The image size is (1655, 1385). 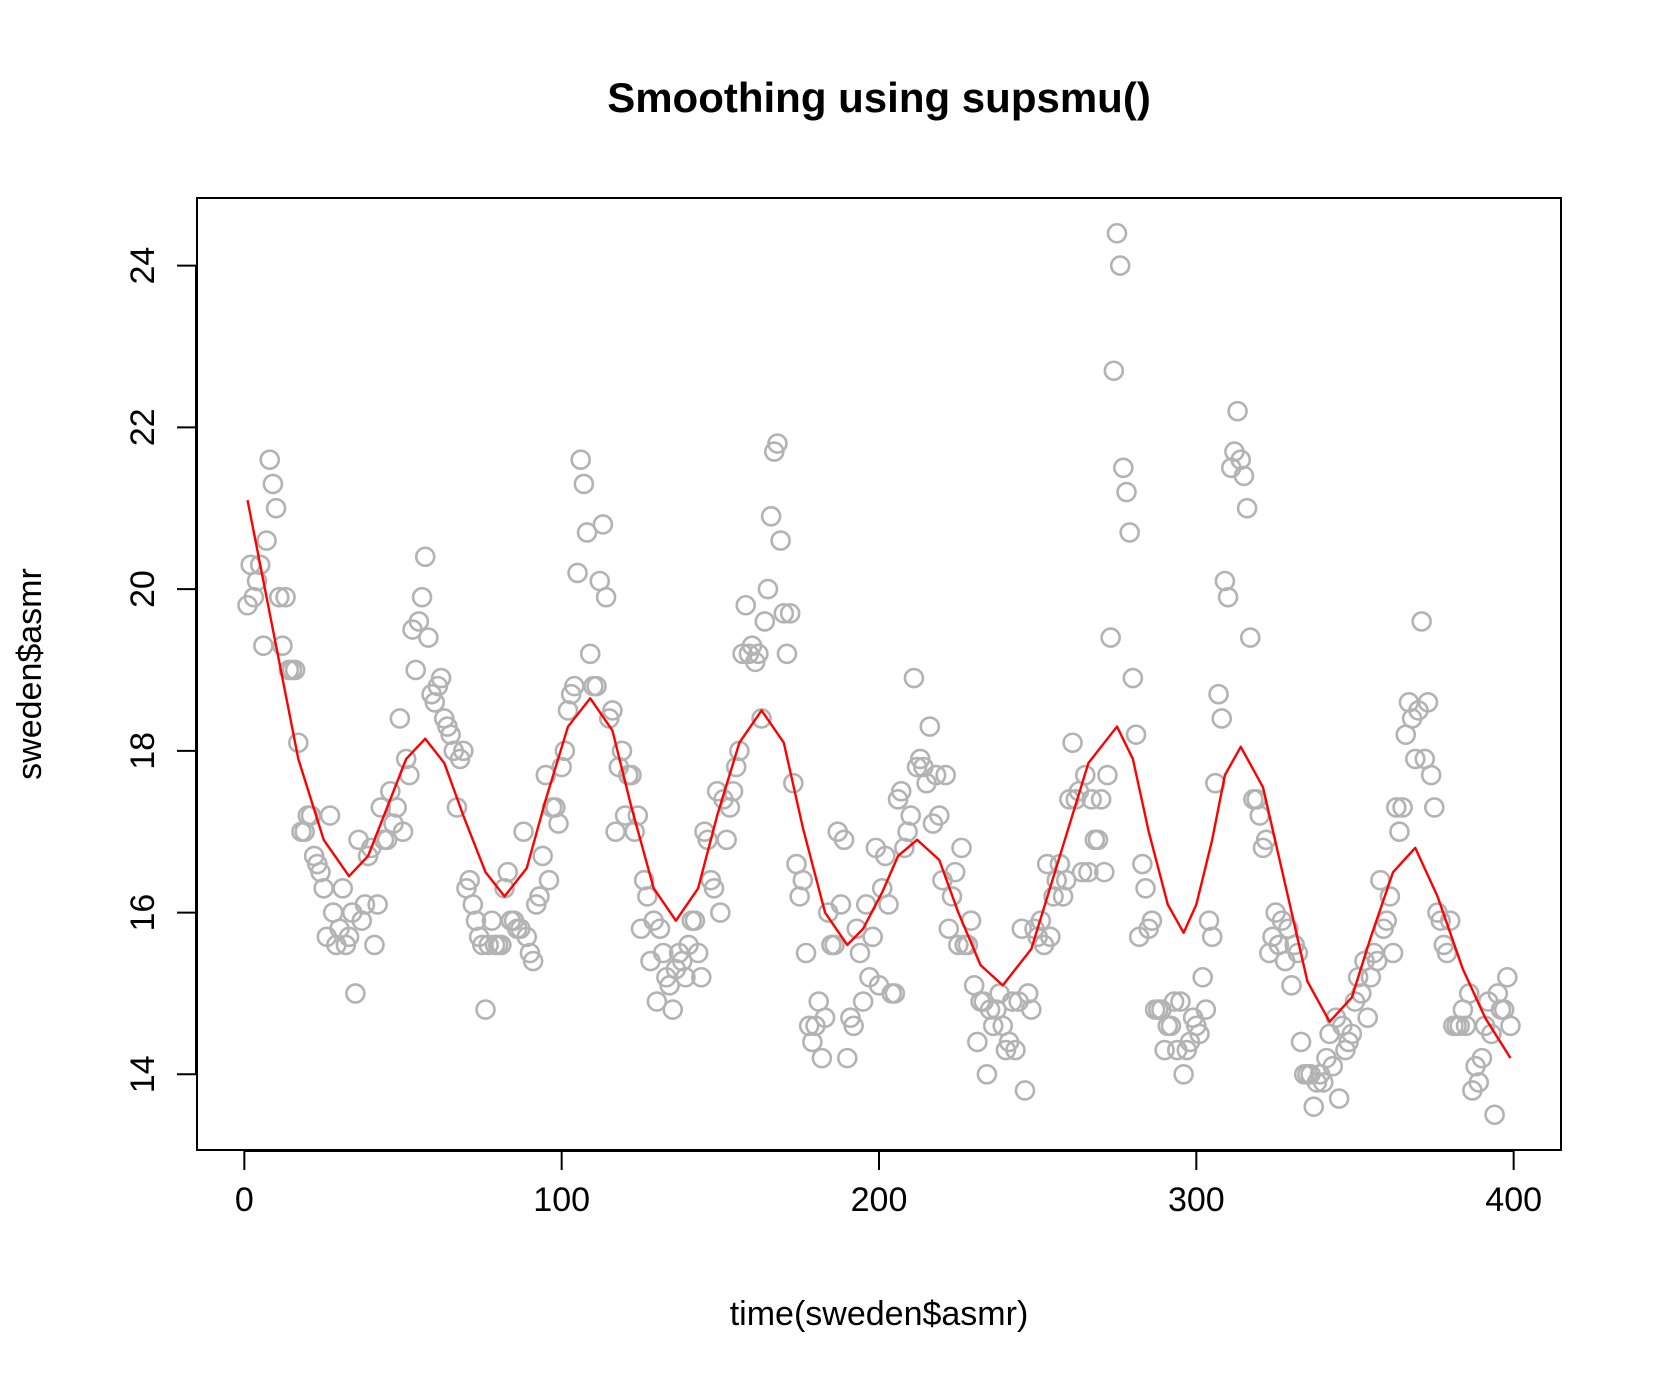 I want to click on y-tick-label: 16, so click(x=143, y=913).